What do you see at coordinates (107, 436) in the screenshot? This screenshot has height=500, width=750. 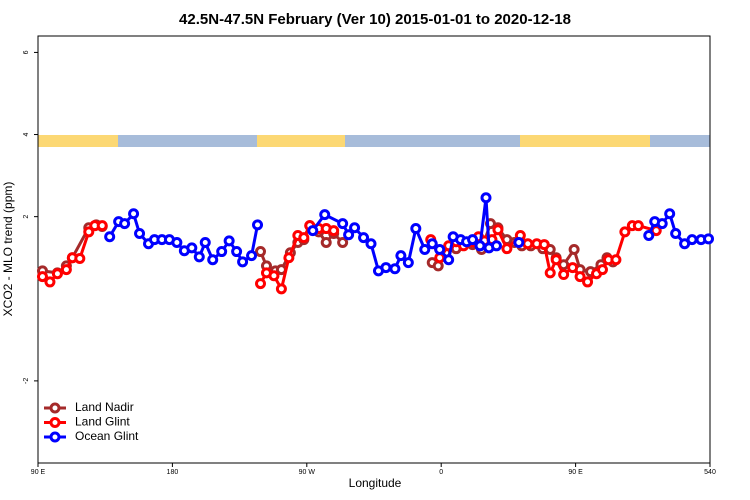 I see `legend-label: Ocean Glint` at bounding box center [107, 436].